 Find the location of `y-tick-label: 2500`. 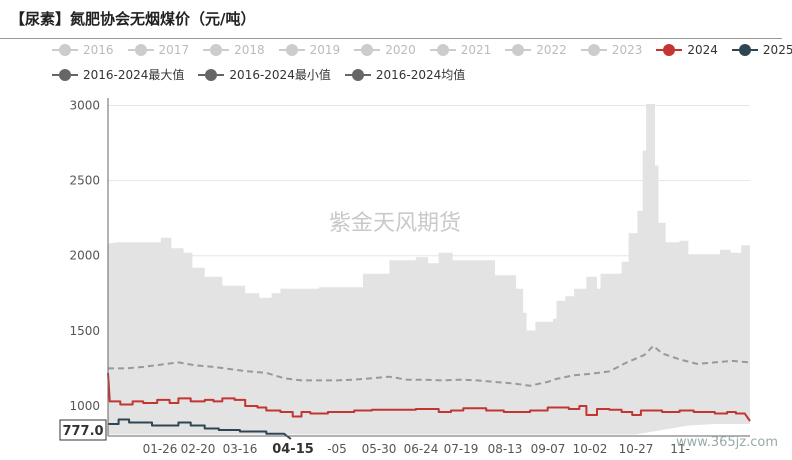

y-tick-label: 2500 is located at coordinates (84, 181).